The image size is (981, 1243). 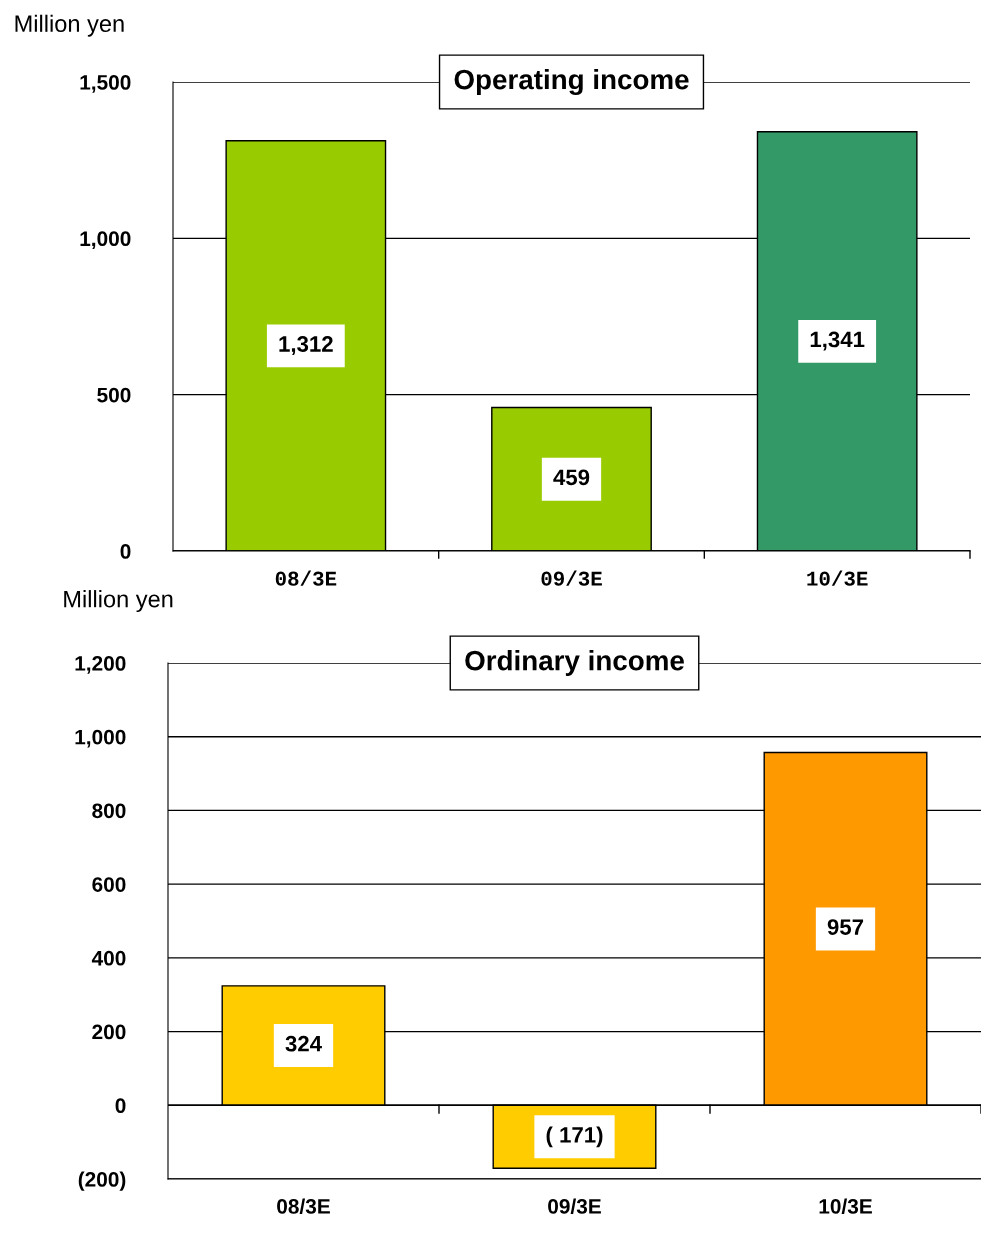 I want to click on y-tick-label: 1,200, so click(x=100, y=665).